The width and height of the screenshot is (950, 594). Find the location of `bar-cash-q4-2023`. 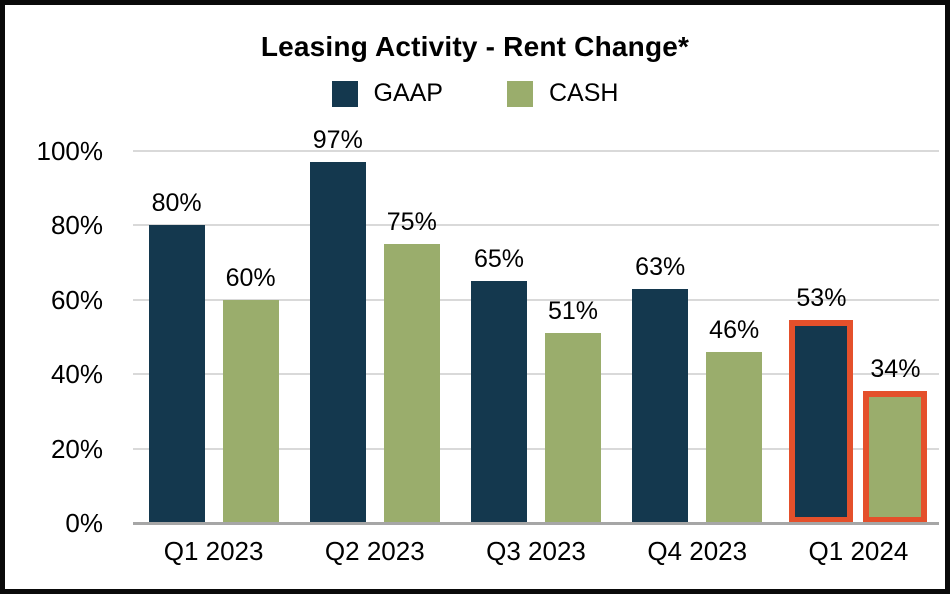

bar-cash-q4-2023 is located at coordinates (734, 437).